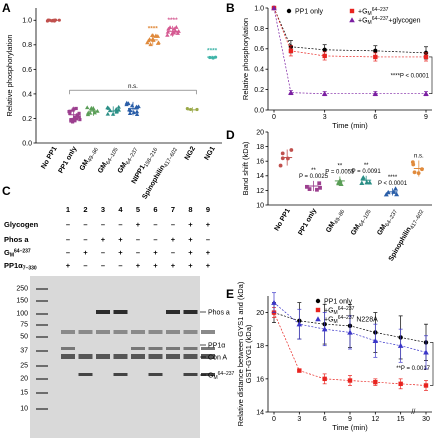  What do you see at coordinates (230, 8) in the screenshot?
I see `panel-letter-b: B` at bounding box center [230, 8].